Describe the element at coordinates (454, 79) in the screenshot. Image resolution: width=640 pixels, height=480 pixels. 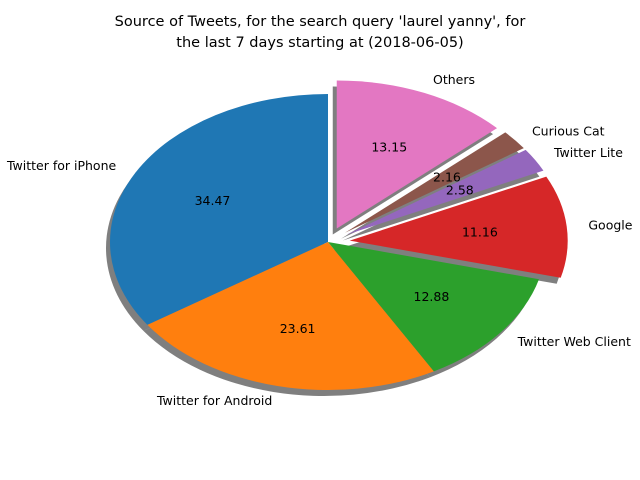
I see `category-label-others: Others` at that location.